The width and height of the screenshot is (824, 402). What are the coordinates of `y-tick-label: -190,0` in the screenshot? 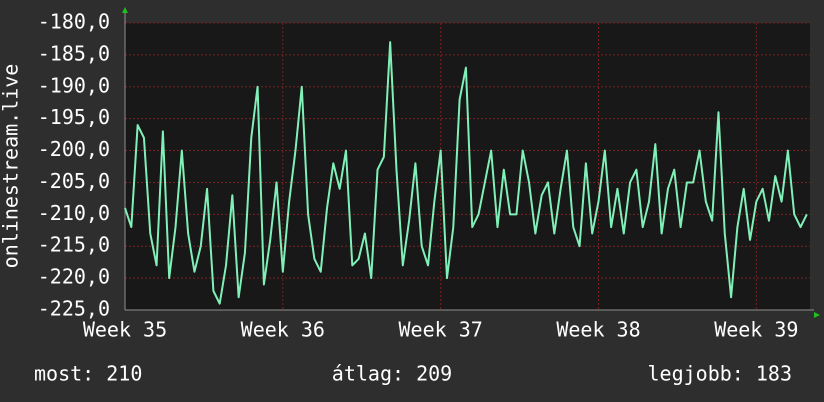 It's located at (74, 85).